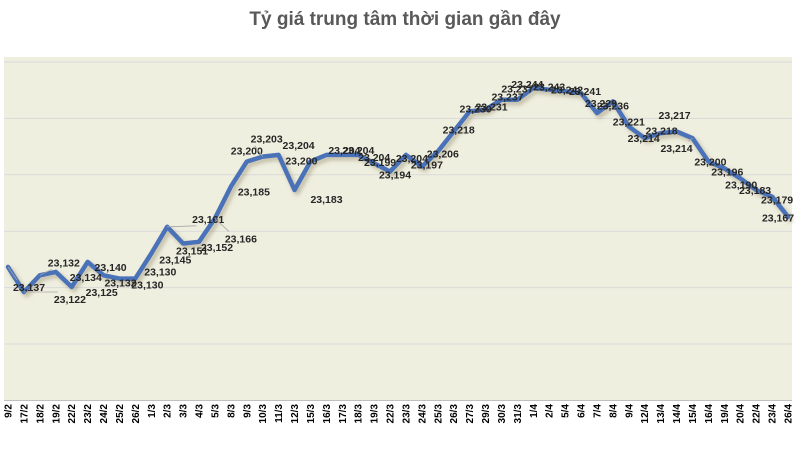 This screenshot has width=810, height=458. I want to click on x-axis-label: 2/3, so click(168, 411).